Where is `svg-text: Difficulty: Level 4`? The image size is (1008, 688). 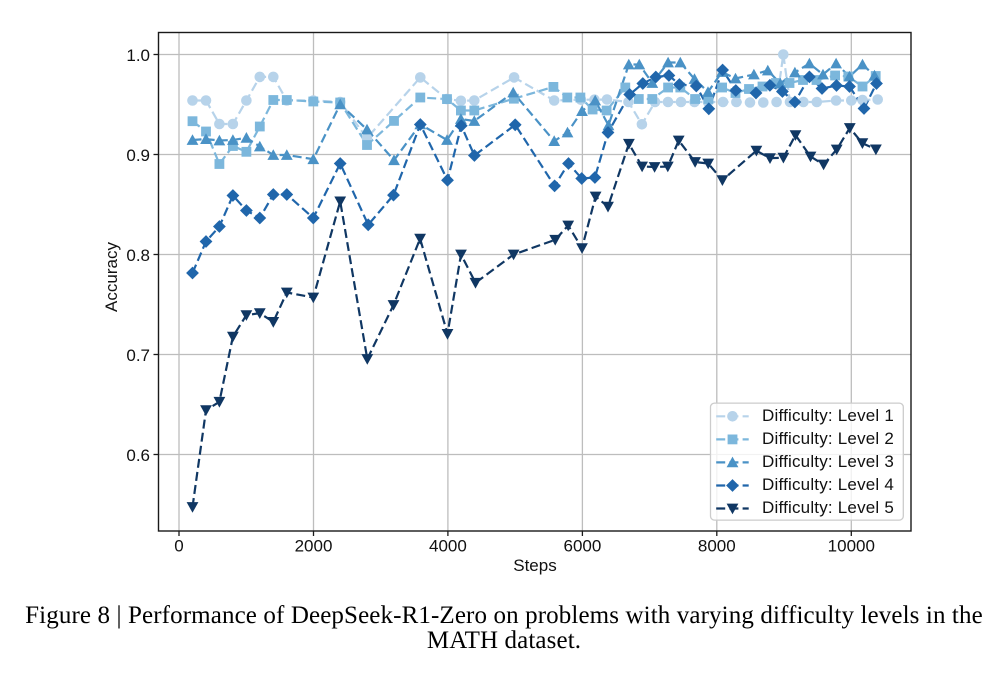
svg-text: Difficulty: Level 4 is located at coordinates (828, 484).